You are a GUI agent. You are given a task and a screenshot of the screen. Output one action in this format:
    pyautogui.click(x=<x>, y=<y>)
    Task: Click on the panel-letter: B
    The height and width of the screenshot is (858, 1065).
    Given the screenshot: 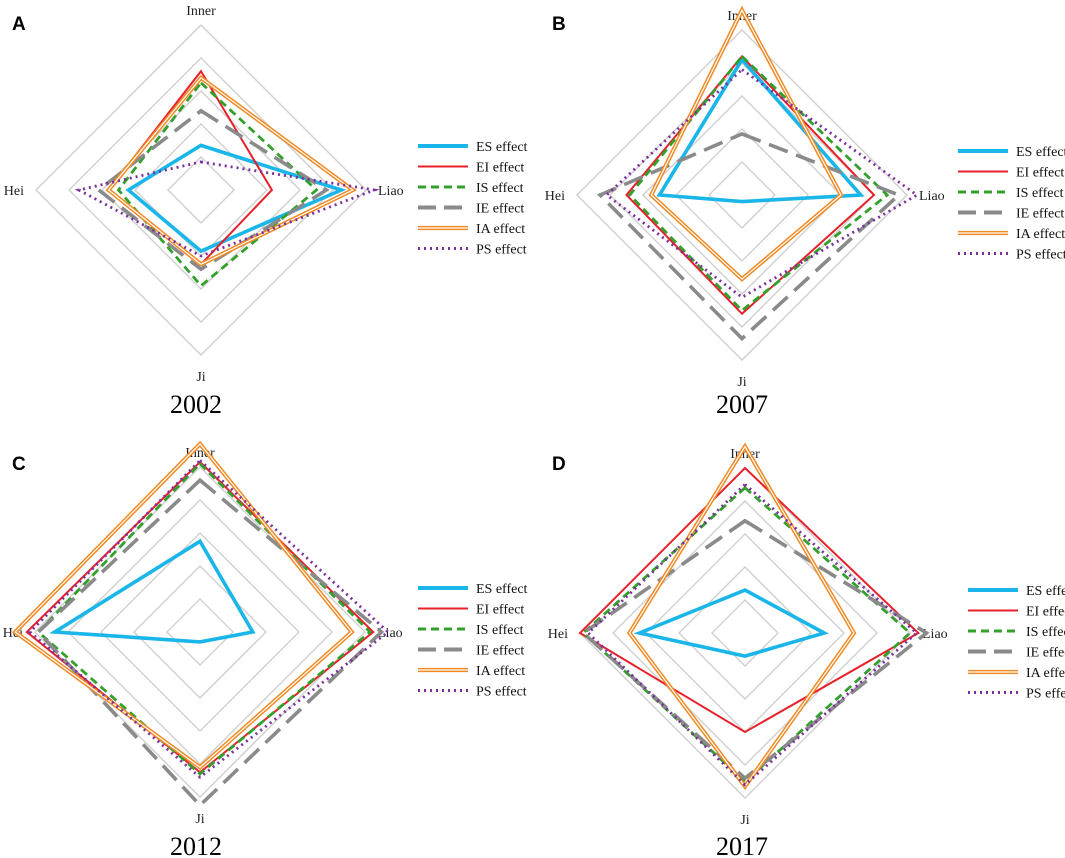 What is the action you would take?
    pyautogui.click(x=559, y=24)
    